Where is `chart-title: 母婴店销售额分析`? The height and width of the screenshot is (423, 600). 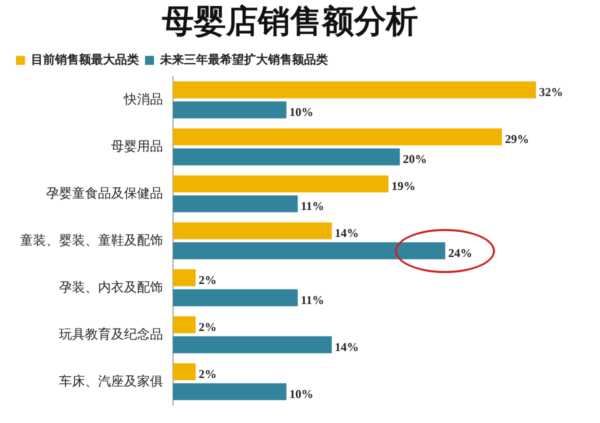 chart-title: 母婴店销售额分析 is located at coordinates (289, 21).